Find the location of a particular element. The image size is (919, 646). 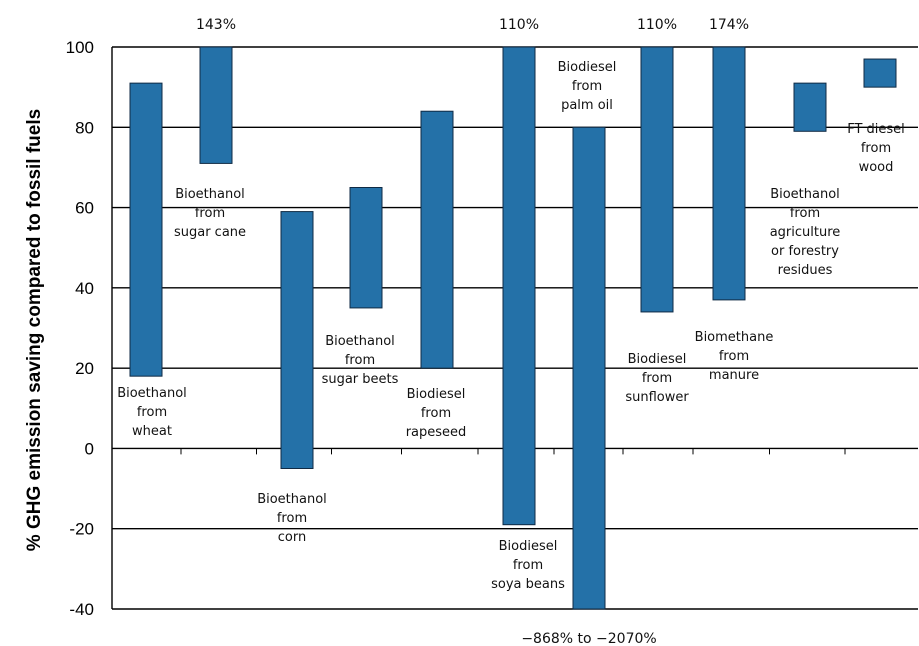

category-label: Biodiesel from rapeseed is located at coordinates (436, 413).